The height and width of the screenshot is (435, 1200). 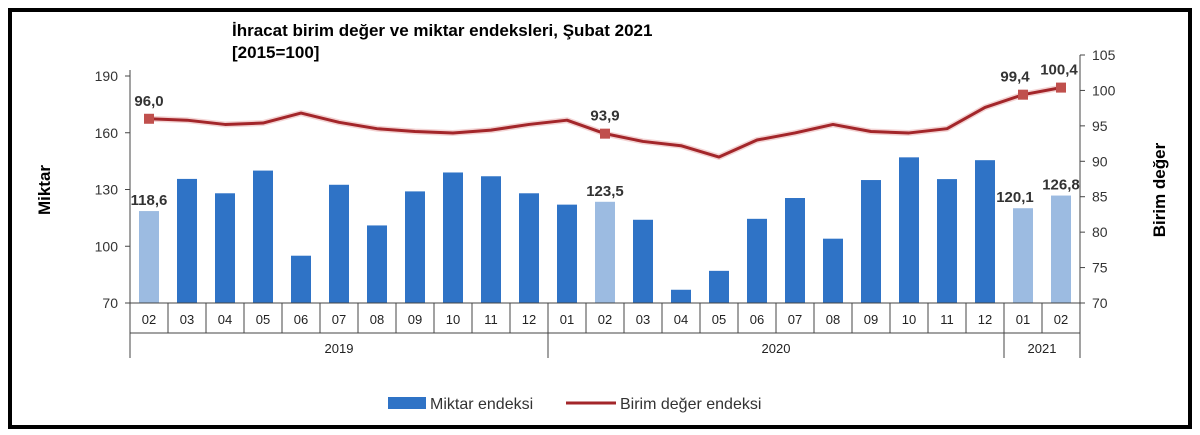 What do you see at coordinates (1159, 189) in the screenshot?
I see `right-axis-label: Birim değer` at bounding box center [1159, 189].